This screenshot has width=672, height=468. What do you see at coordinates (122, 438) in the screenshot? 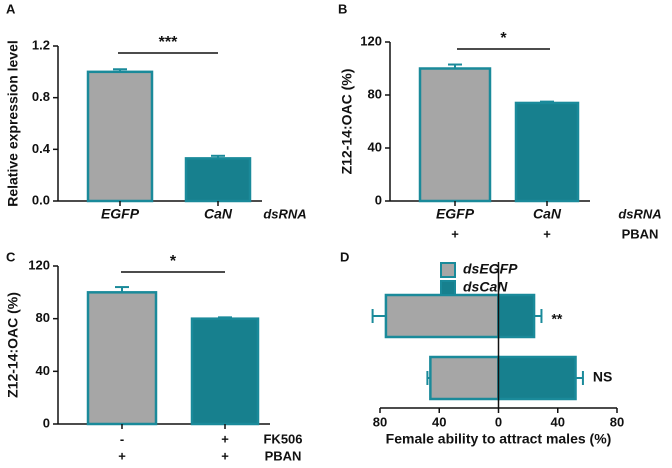
I see `row-label: -` at bounding box center [122, 438].